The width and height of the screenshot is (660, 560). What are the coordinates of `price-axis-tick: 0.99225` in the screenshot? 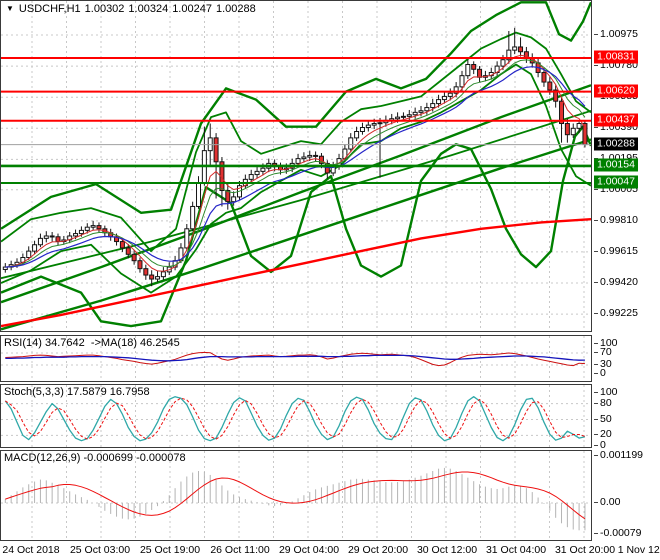 It's located at (616, 313).